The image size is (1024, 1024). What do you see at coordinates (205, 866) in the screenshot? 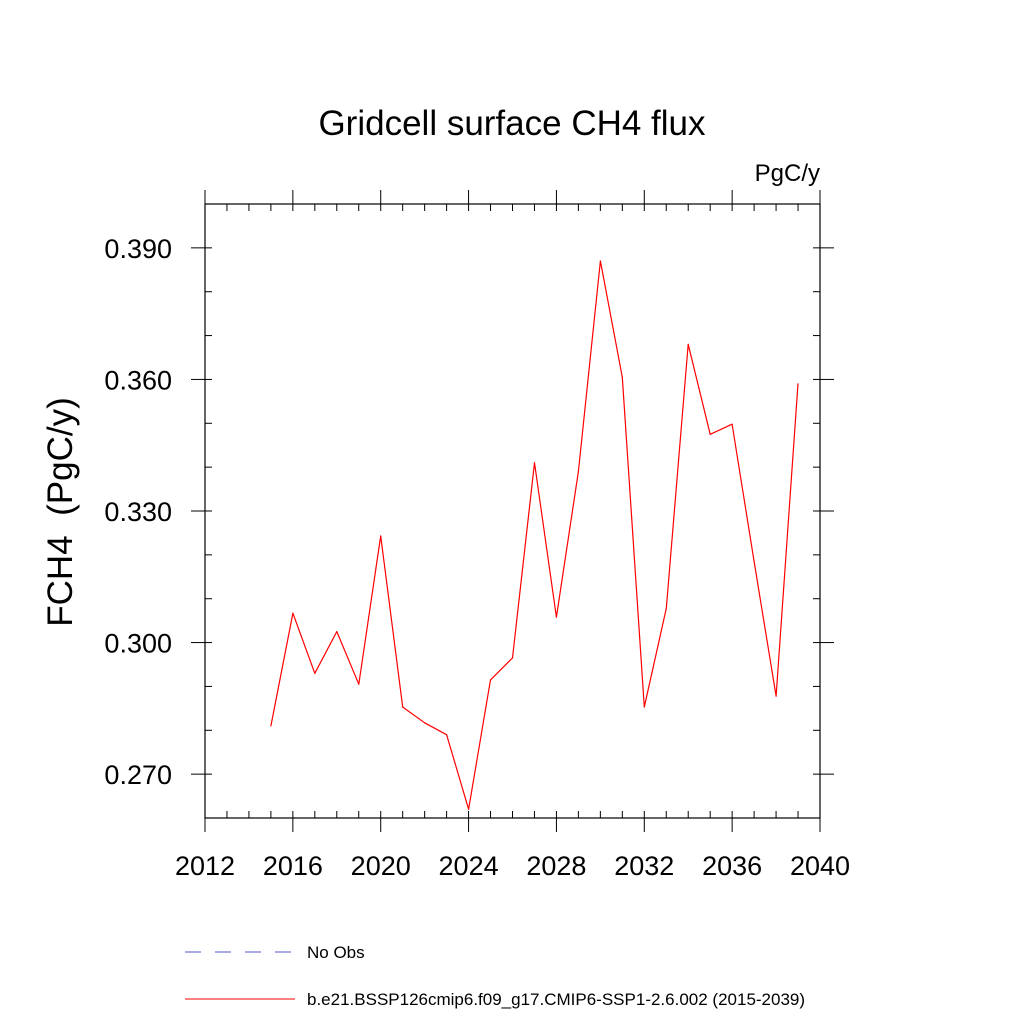
I see `x-tick-label: 2012` at bounding box center [205, 866].